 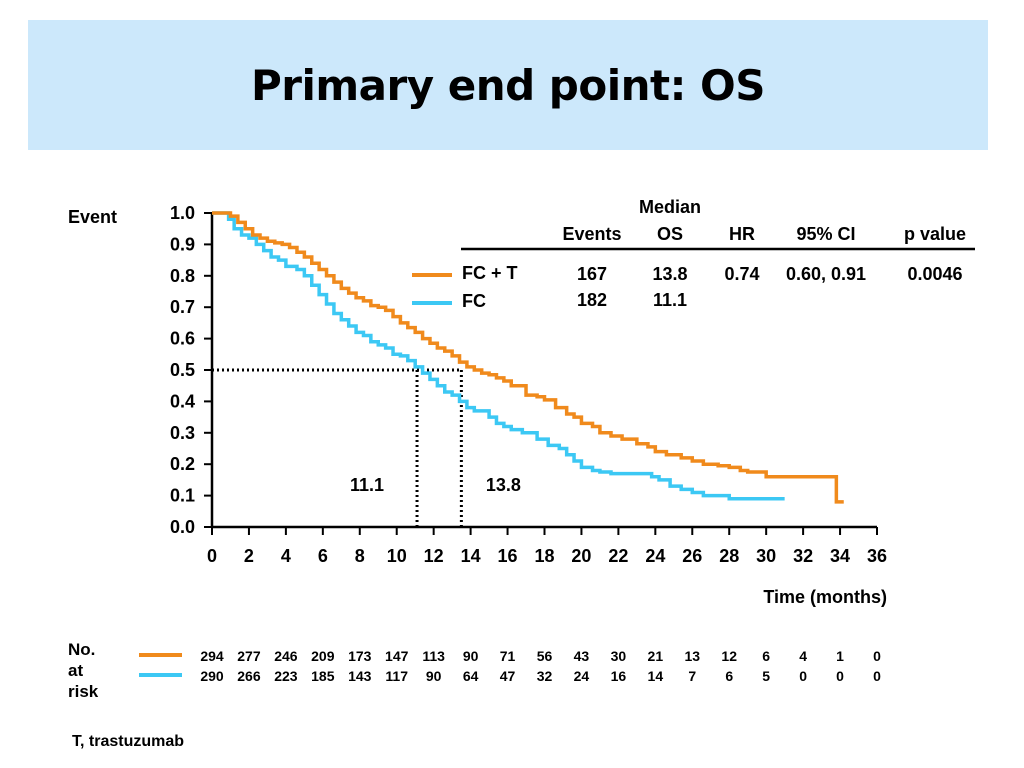 What do you see at coordinates (360, 656) in the screenshot?
I see `at-risk-value: 173` at bounding box center [360, 656].